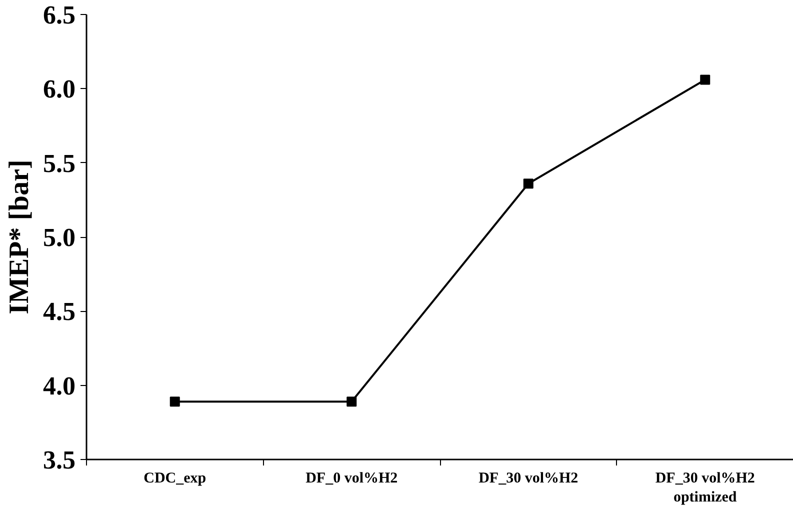 The width and height of the screenshot is (793, 508). What do you see at coordinates (705, 488) in the screenshot?
I see `x-tick-label: DF_30 vol%H2 optimized` at bounding box center [705, 488].